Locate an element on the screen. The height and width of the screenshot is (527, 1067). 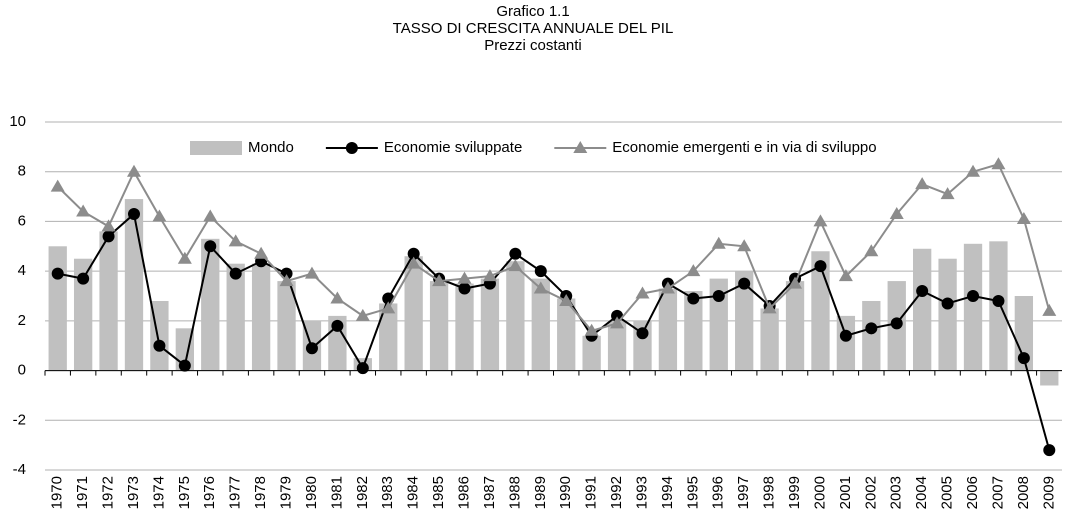
x-tick-label: 1987 is located at coordinates (489, 492).